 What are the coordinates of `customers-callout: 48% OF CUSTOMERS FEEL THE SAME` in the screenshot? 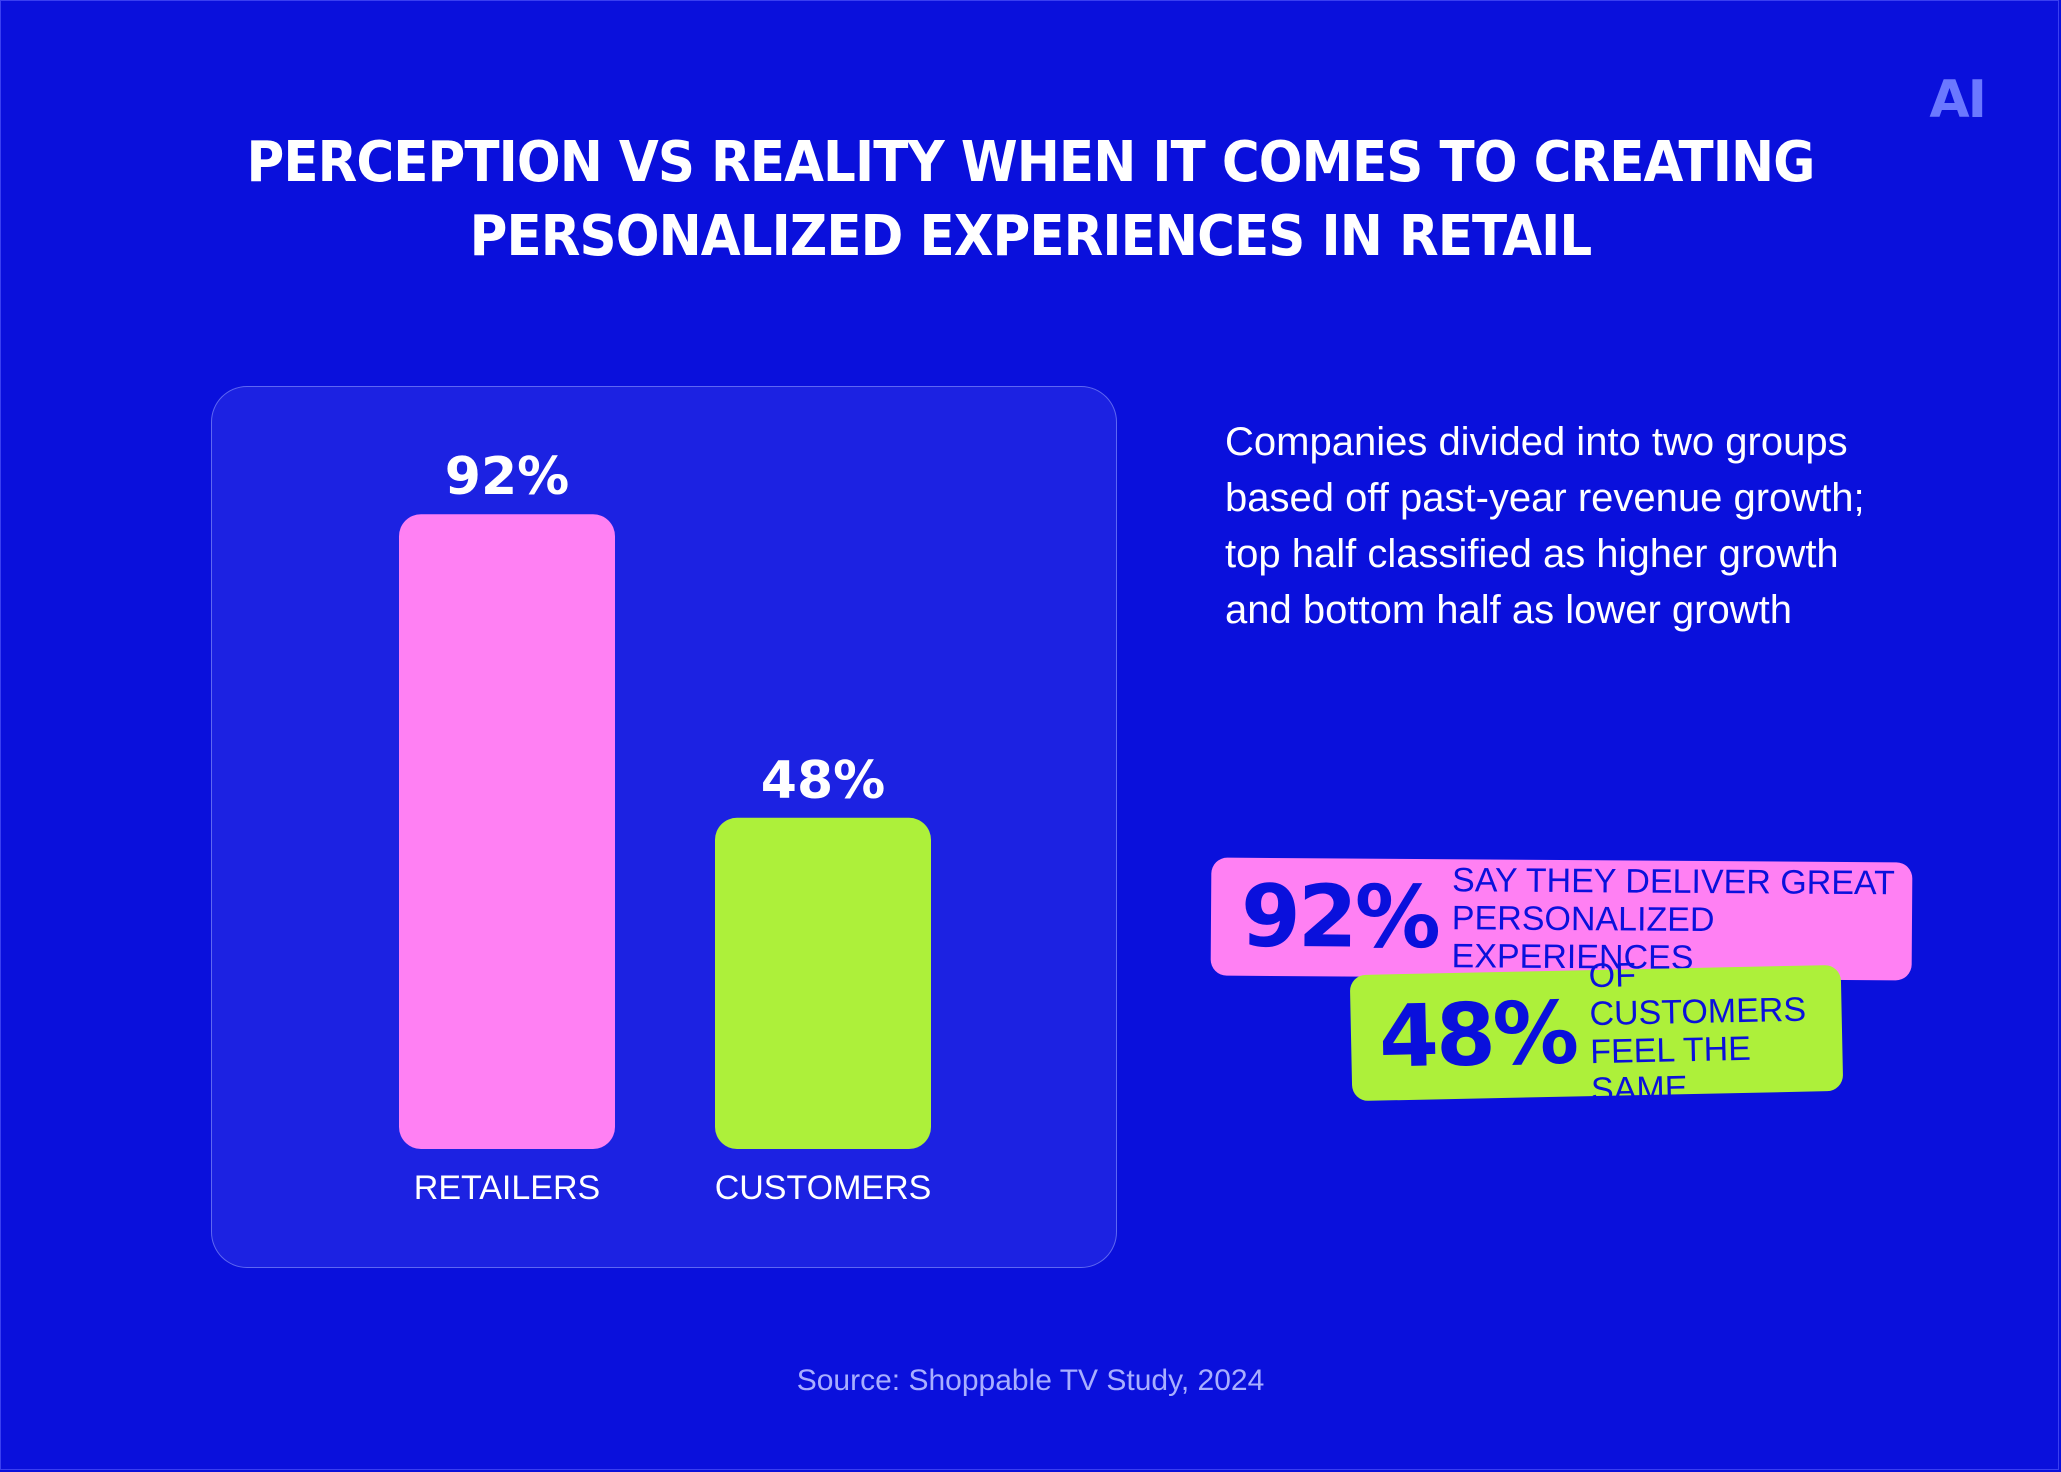 It's located at (1596, 1032).